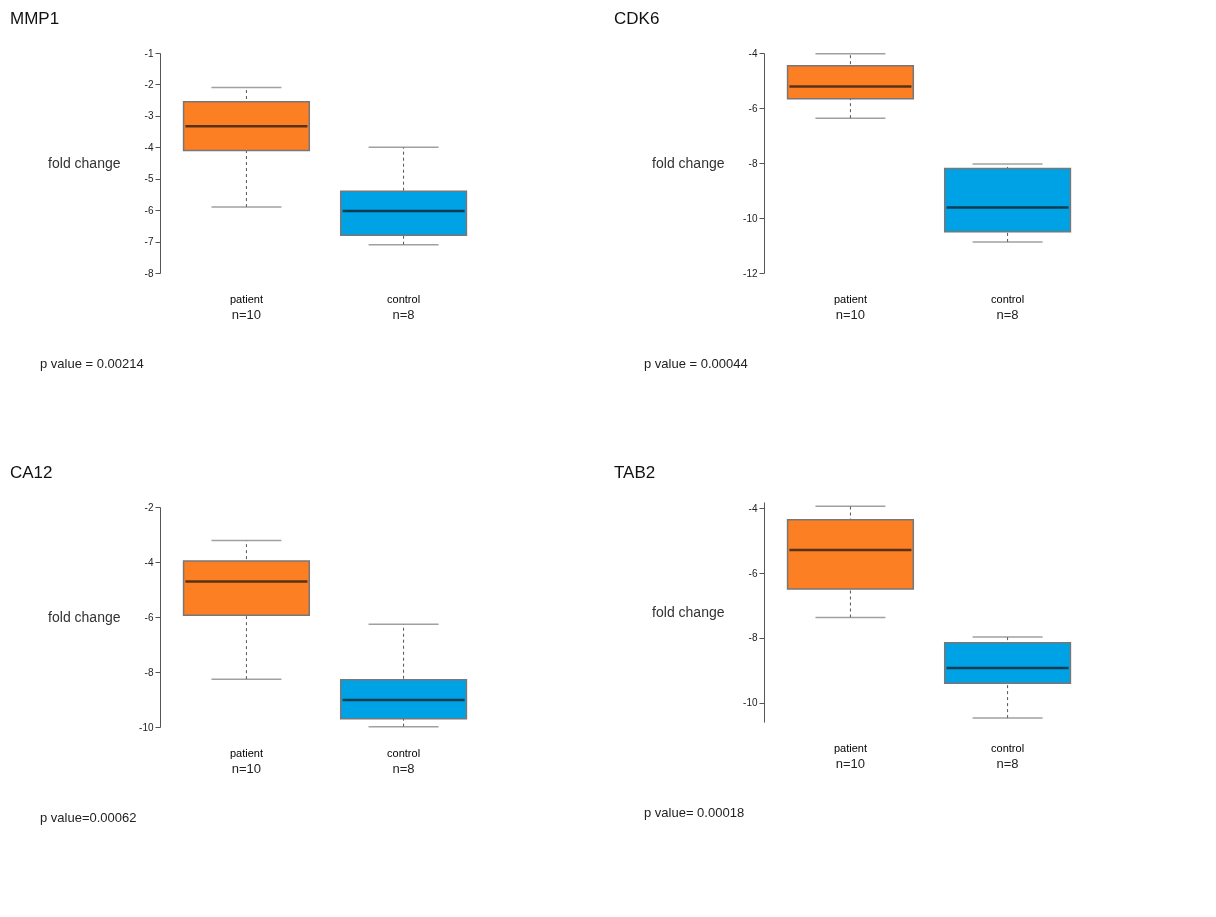  I want to click on y-tick-label: -5, so click(149, 179).